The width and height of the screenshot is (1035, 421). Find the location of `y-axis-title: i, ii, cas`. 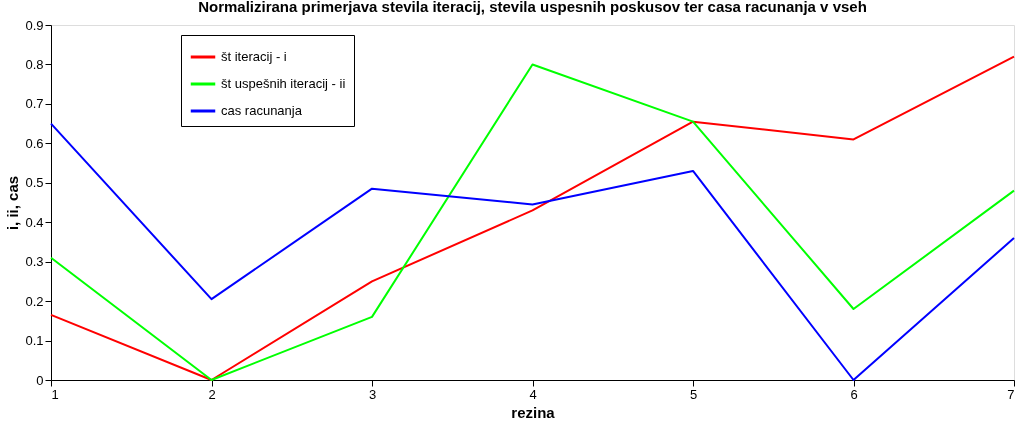

y-axis-title: i, ii, cas is located at coordinates (13, 203).